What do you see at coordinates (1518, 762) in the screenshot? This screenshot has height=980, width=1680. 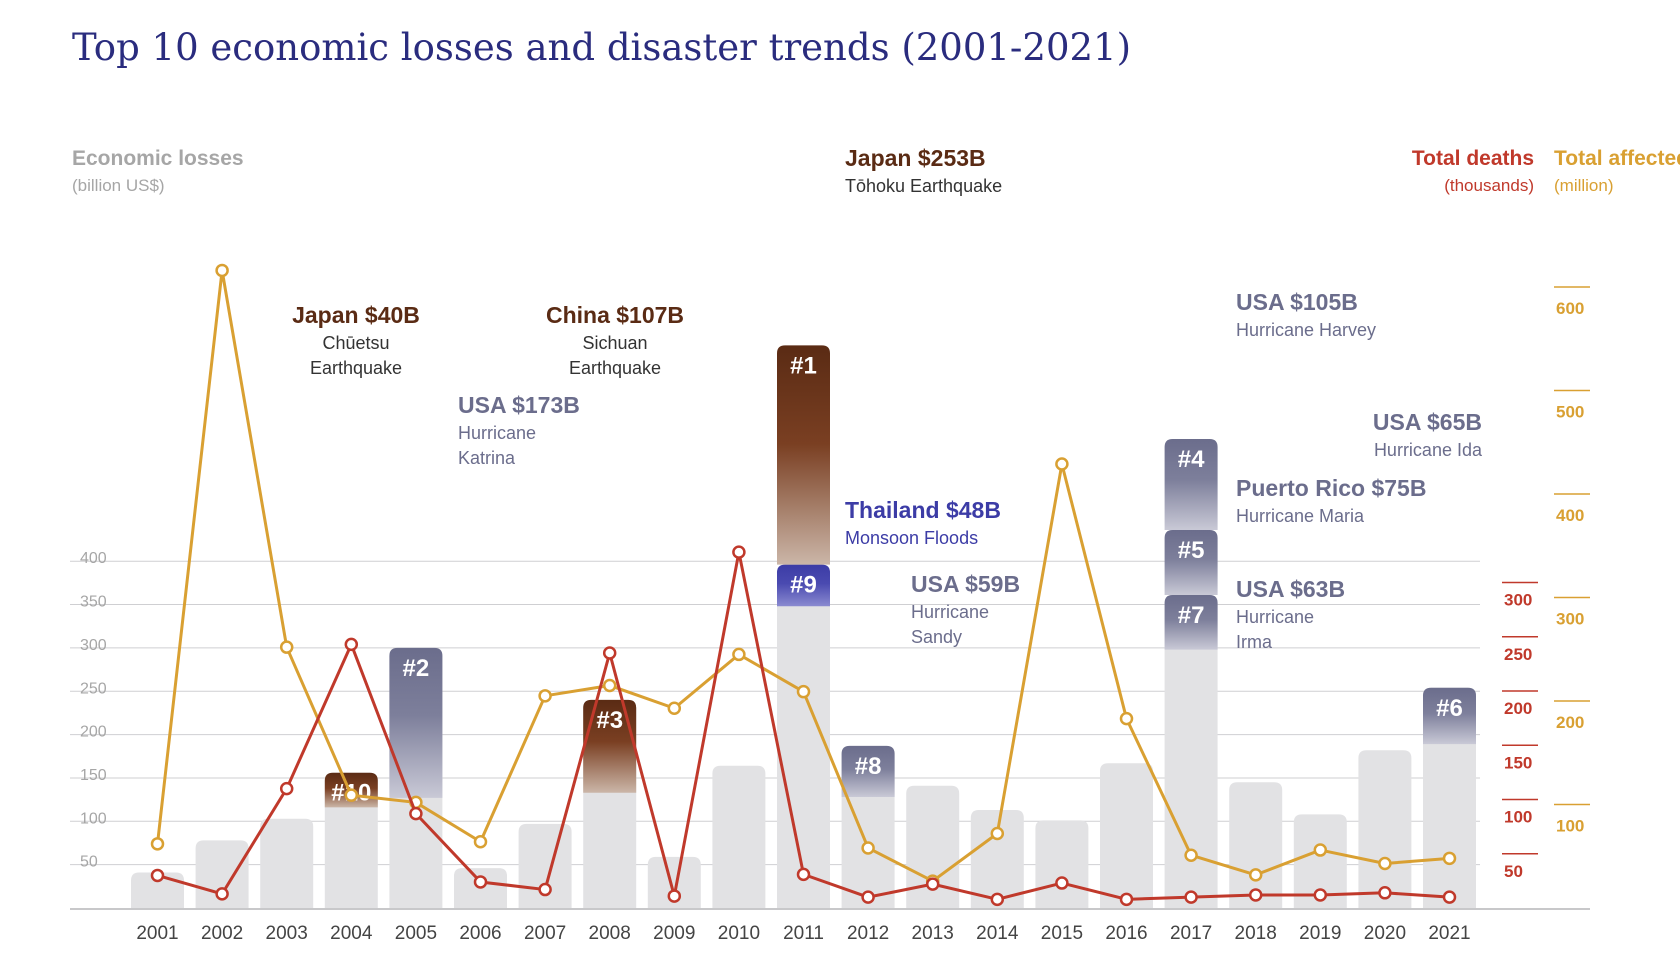 I see `deaths-axis-tick-label: 150` at bounding box center [1518, 762].